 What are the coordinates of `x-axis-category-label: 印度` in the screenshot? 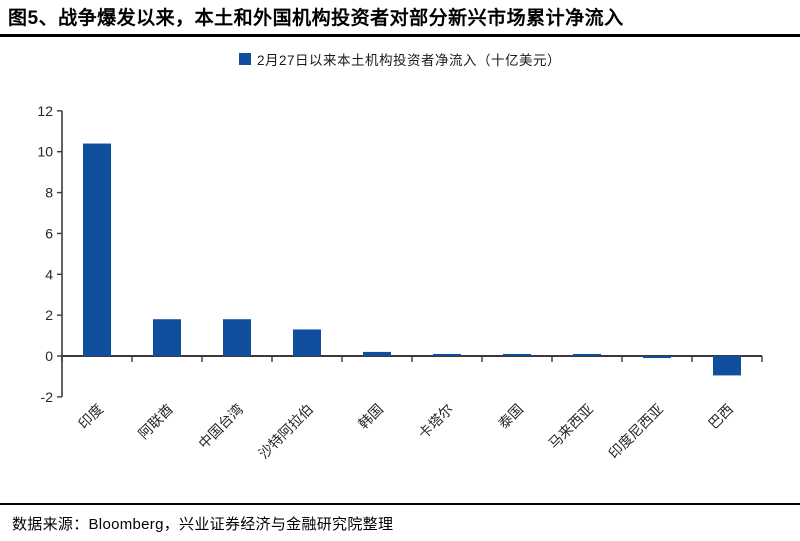 It's located at (90, 416).